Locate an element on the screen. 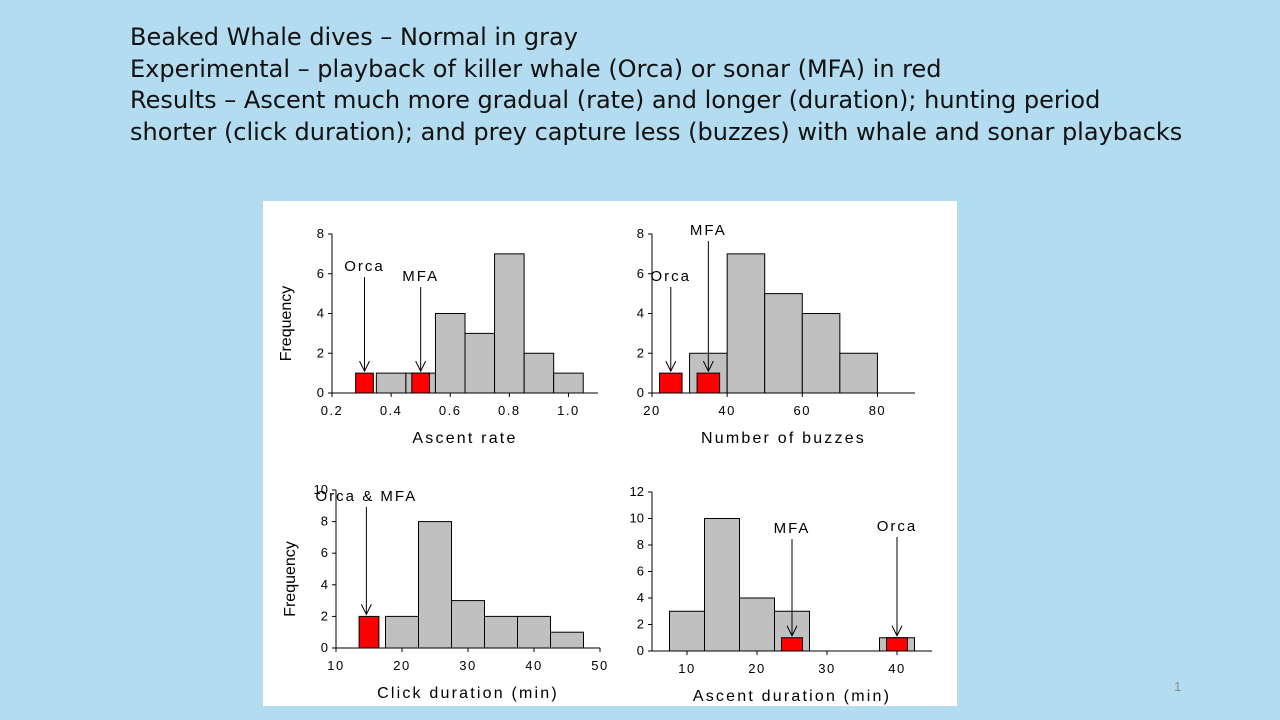 This screenshot has height=720, width=1280. x-tick-label: 0.8 is located at coordinates (509, 410).